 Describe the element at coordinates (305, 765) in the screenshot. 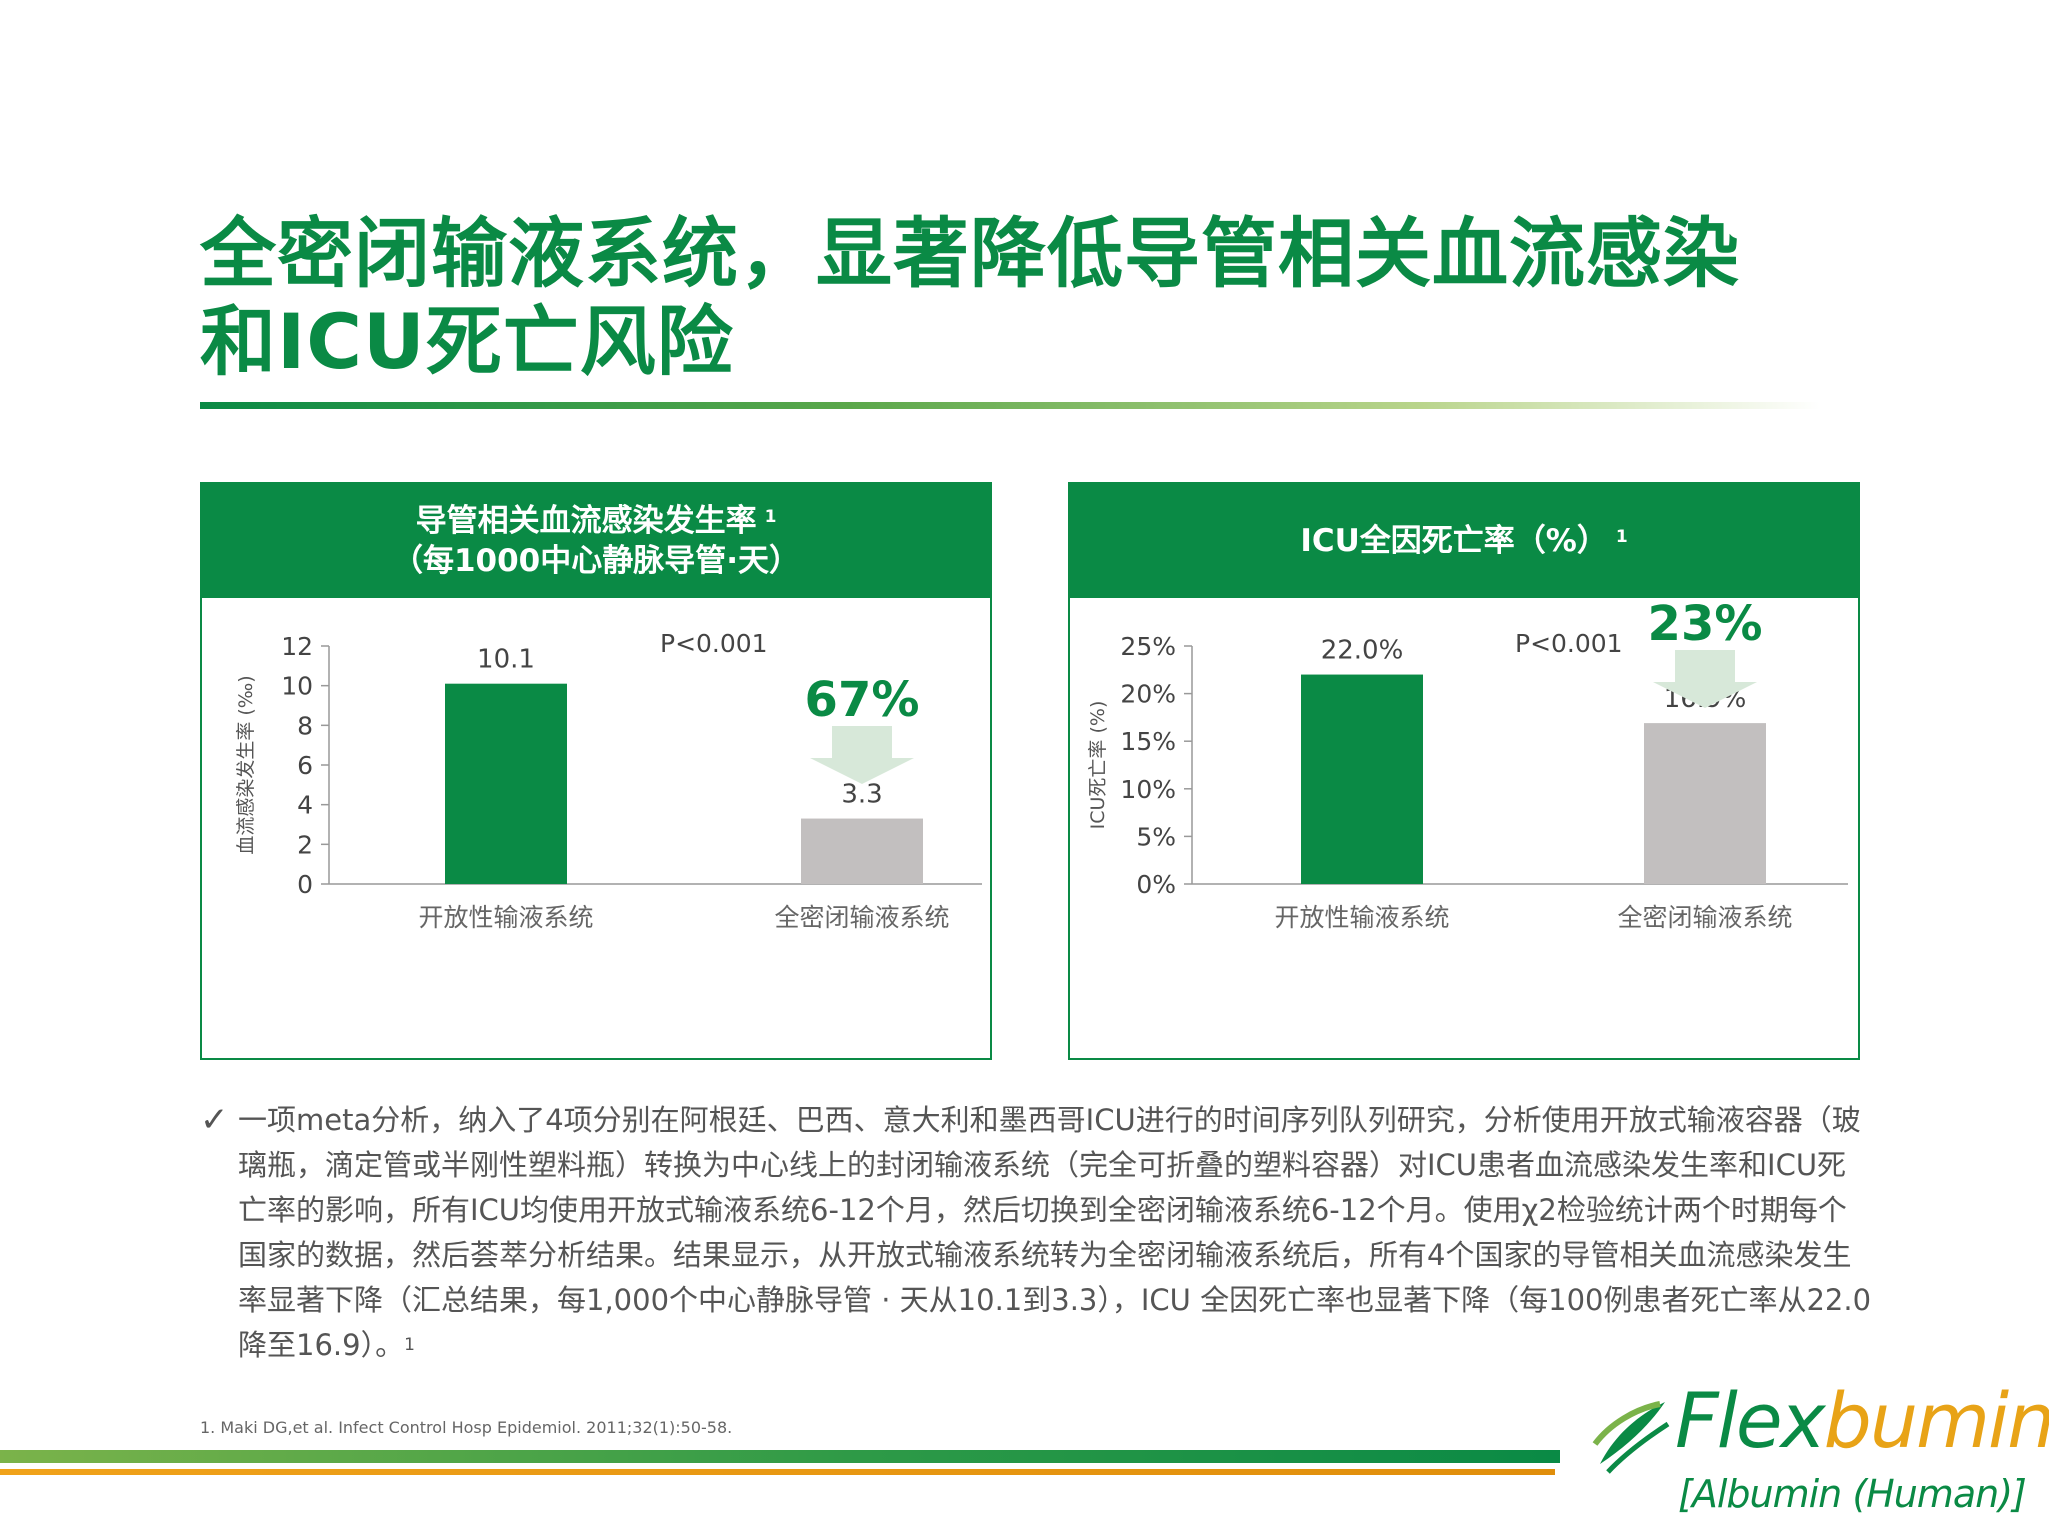

I see `y-tick-label: 6` at that location.